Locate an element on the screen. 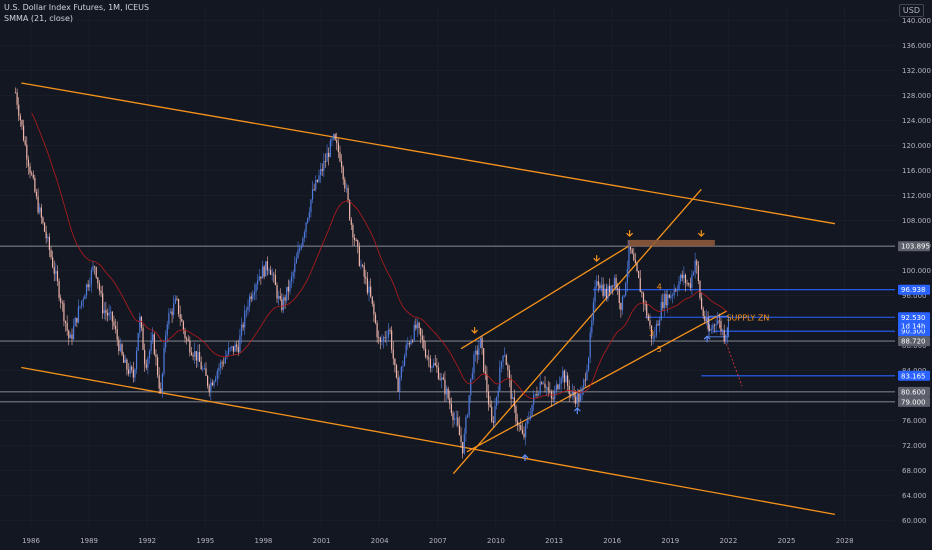 Image resolution: width=932 pixels, height=550 pixels. y-tick-label: 72.000 is located at coordinates (914, 446).